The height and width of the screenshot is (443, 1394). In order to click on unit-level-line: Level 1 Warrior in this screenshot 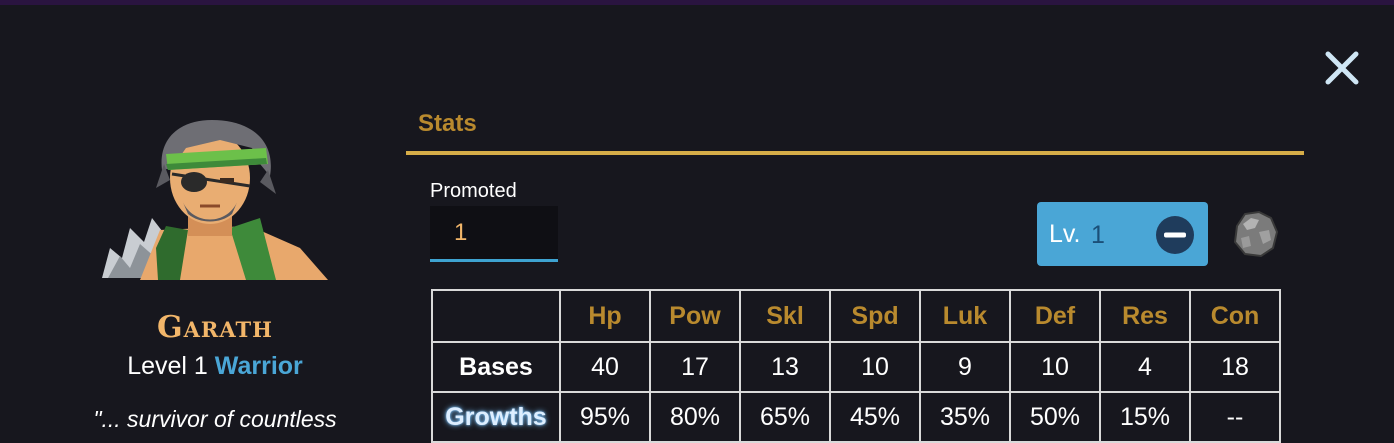, I will do `click(215, 366)`.